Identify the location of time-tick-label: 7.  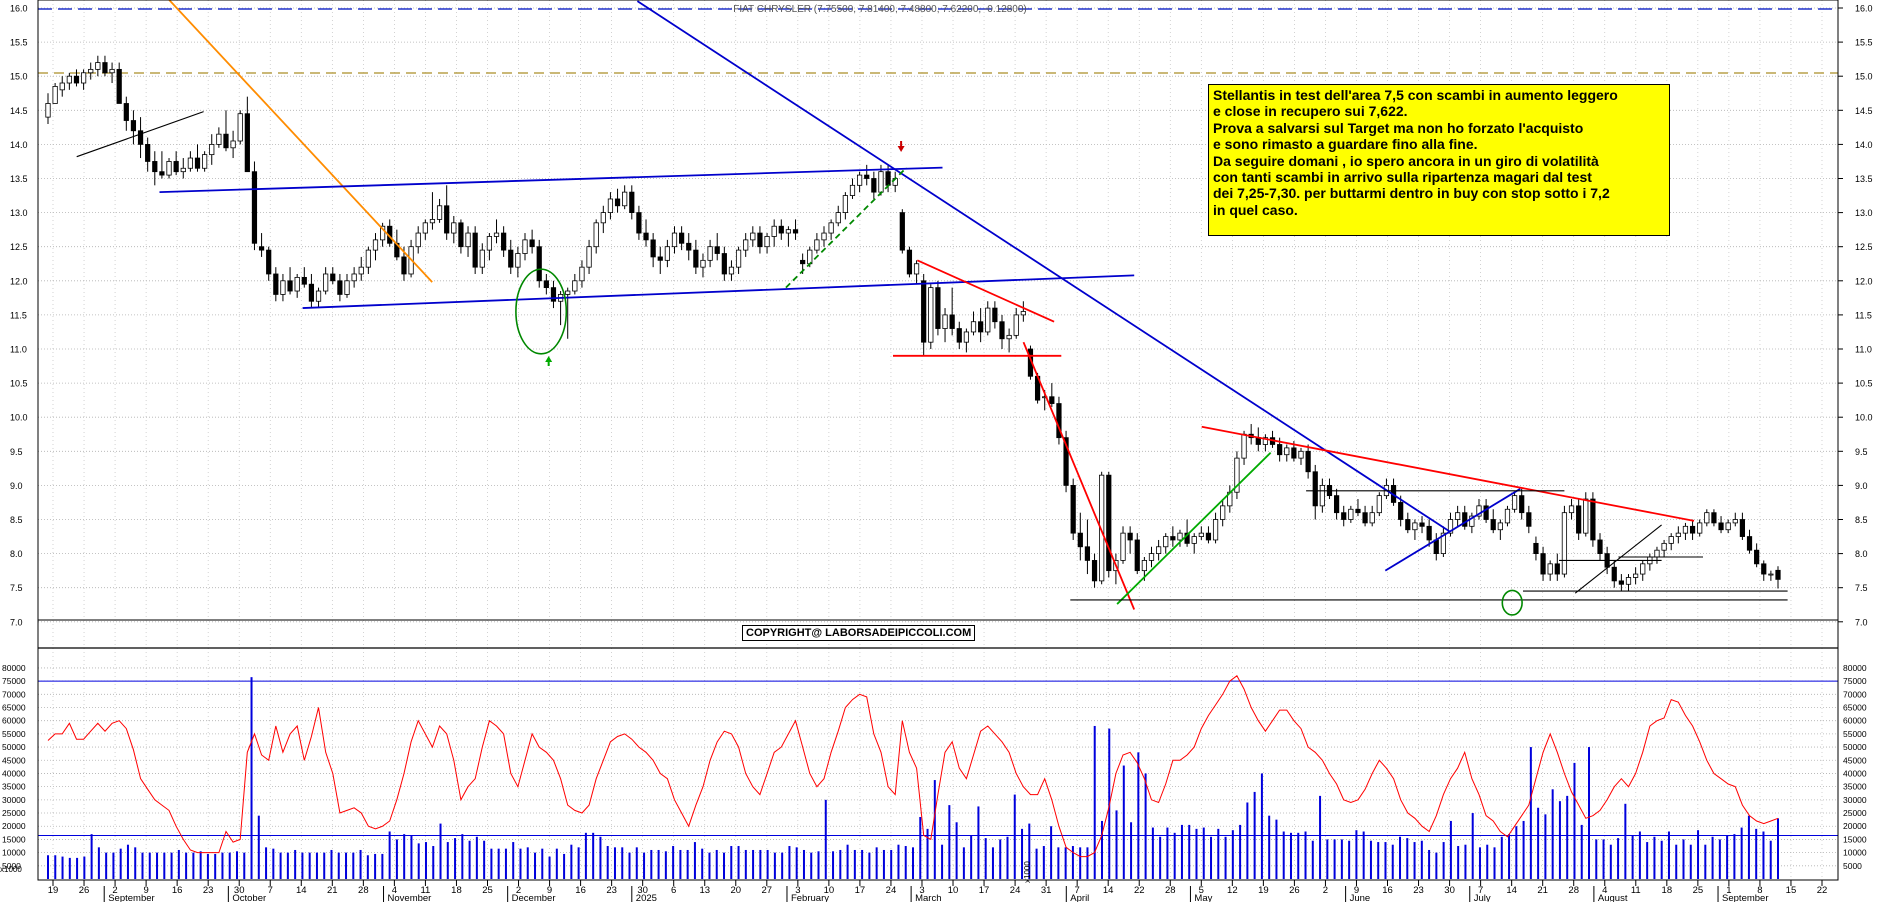
(270, 890).